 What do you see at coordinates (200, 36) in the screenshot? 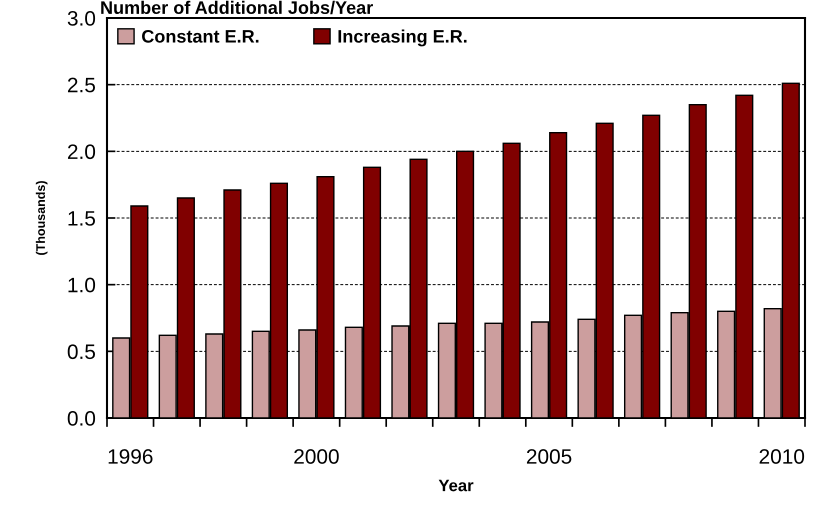
I see `legend-label: Constant E.R.` at bounding box center [200, 36].